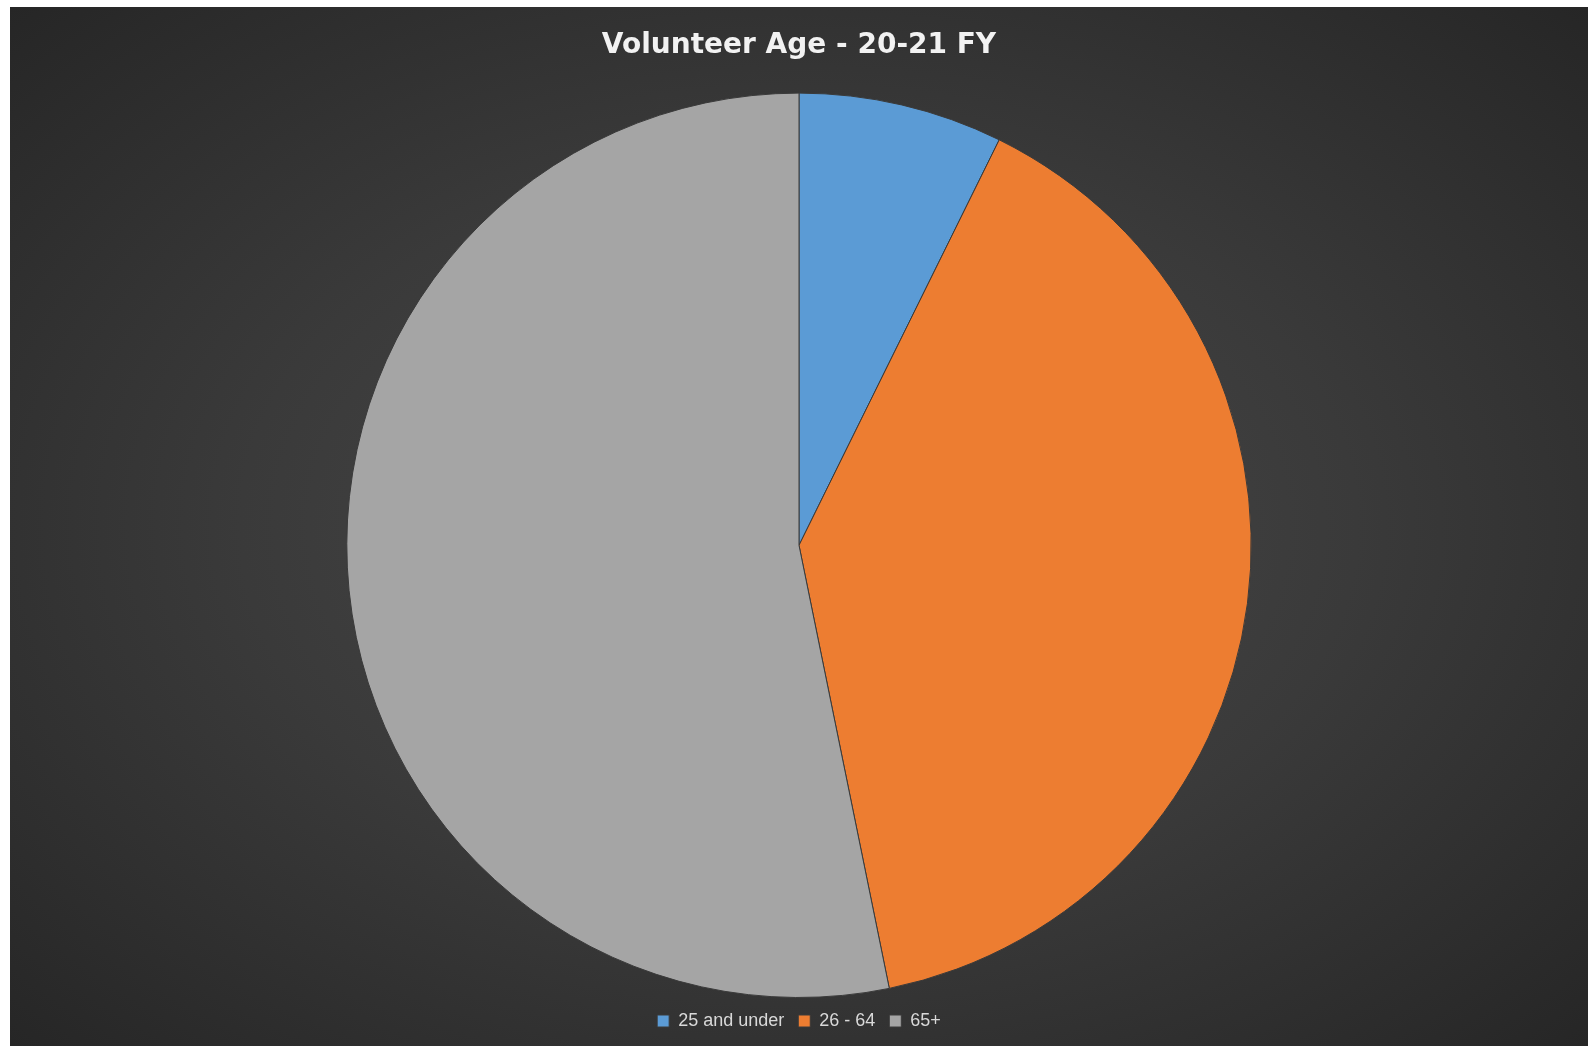 The height and width of the screenshot is (1046, 1588). Describe the element at coordinates (847, 1019) in the screenshot. I see `legend-label: 26 - 64` at that location.